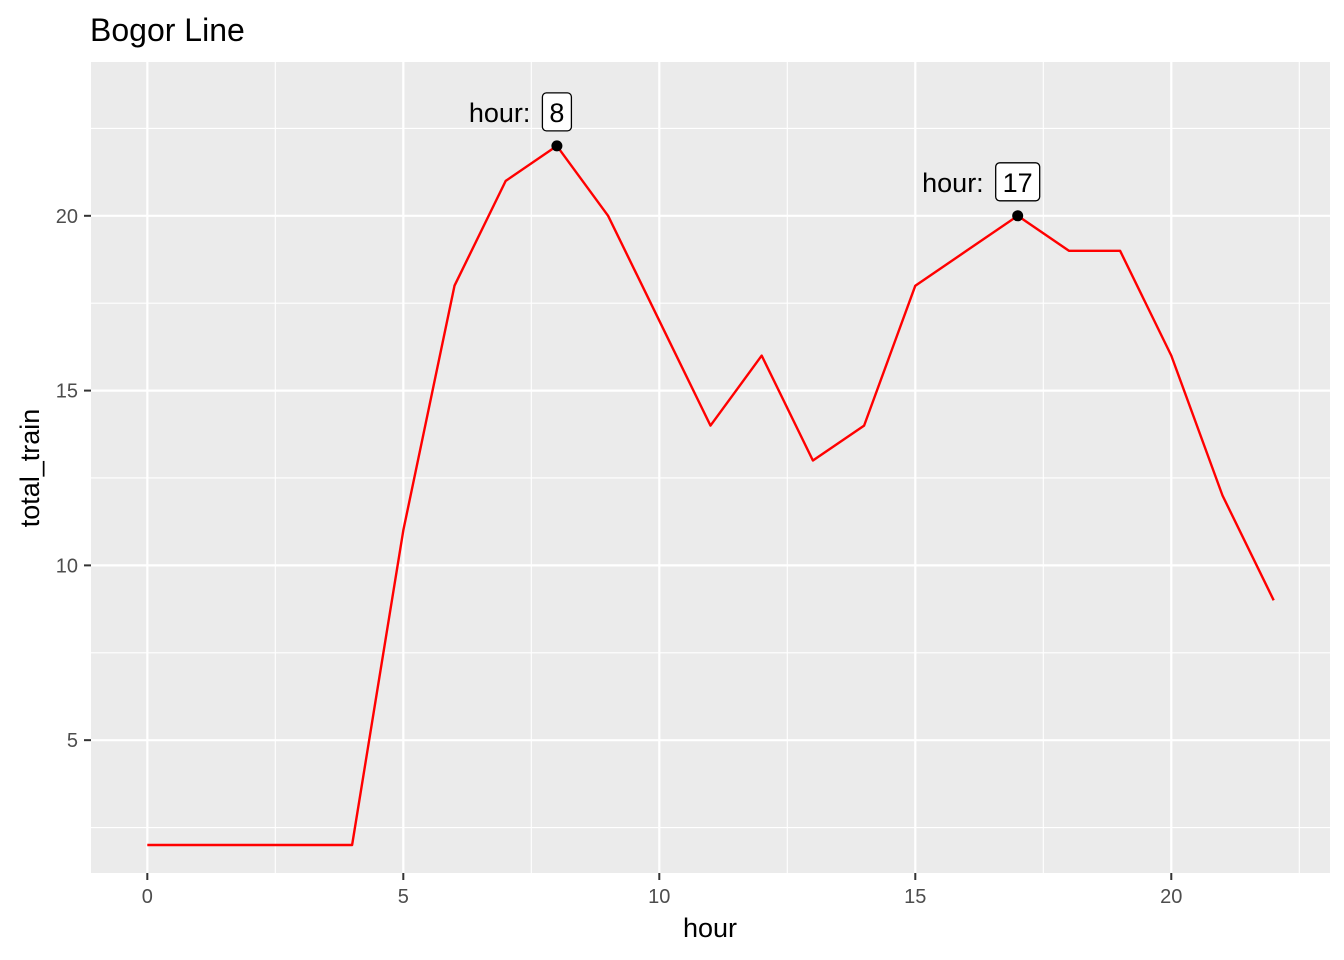 Image resolution: width=1344 pixels, height=960 pixels. Describe the element at coordinates (30, 468) in the screenshot. I see `y-axis-title: total_train` at that location.